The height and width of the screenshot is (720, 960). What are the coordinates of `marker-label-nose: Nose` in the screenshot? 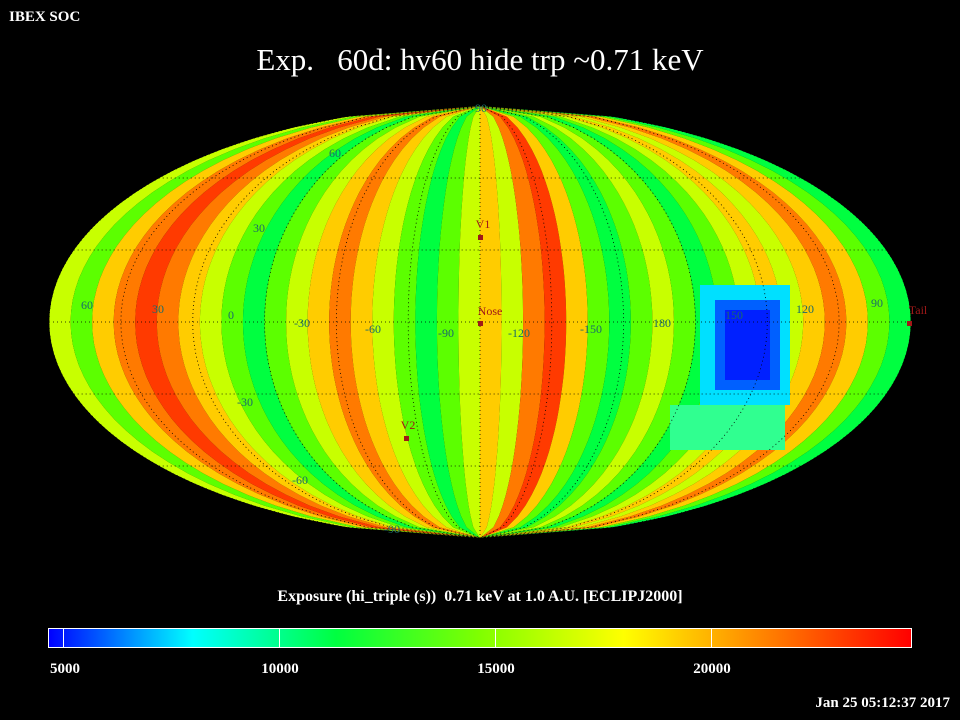 It's located at (490, 311).